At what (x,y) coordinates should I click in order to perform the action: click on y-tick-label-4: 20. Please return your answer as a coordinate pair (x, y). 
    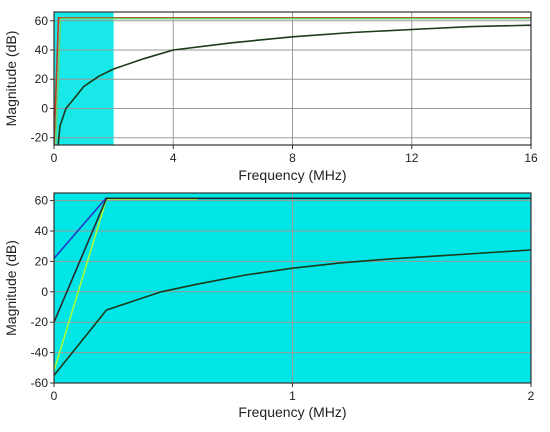
    Looking at the image, I should click on (42, 261).